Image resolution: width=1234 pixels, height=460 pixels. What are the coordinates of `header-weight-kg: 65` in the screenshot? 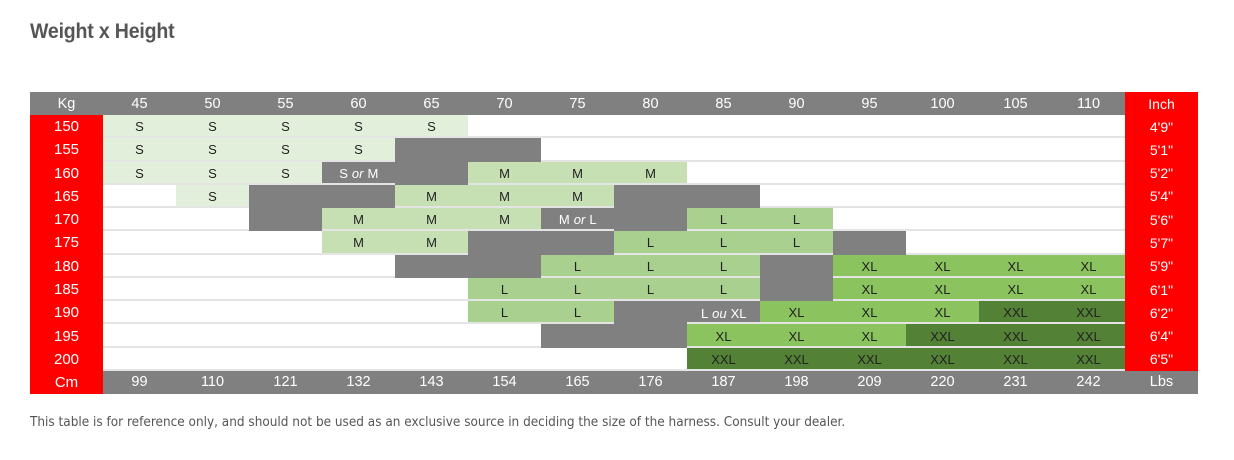 It's located at (431, 103).